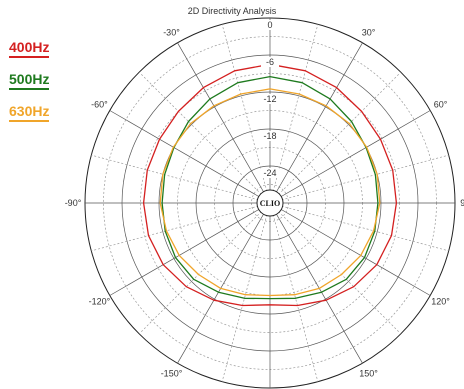 The image size is (464, 389). I want to click on chart-title: 2D Directivity Analysis, so click(232, 11).